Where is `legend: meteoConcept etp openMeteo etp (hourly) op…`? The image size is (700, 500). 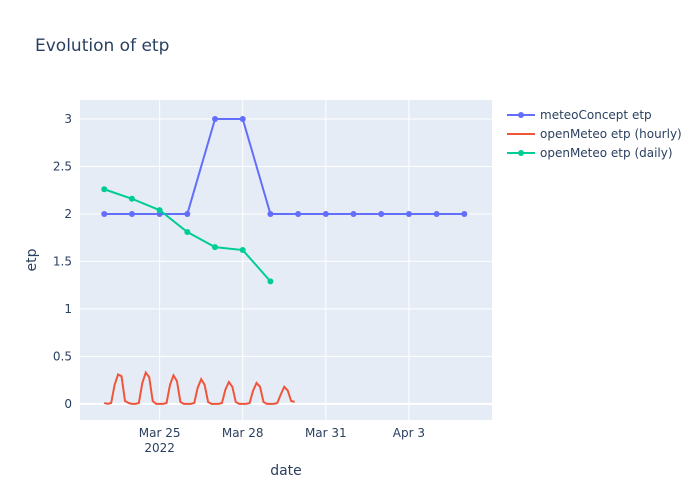 legend: meteoConcept etp openMeteo etp (hourly) op… is located at coordinates (594, 134).